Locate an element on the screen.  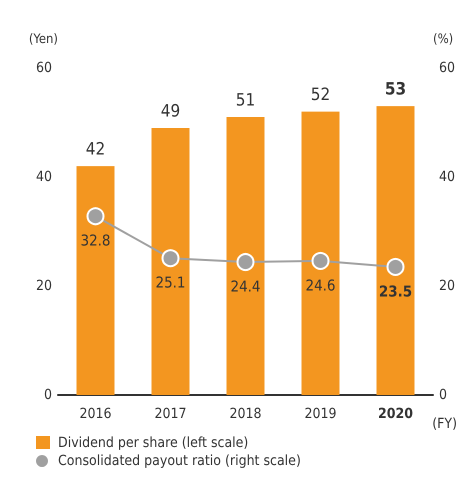
y-tick-label: 0 is located at coordinates (48, 395).